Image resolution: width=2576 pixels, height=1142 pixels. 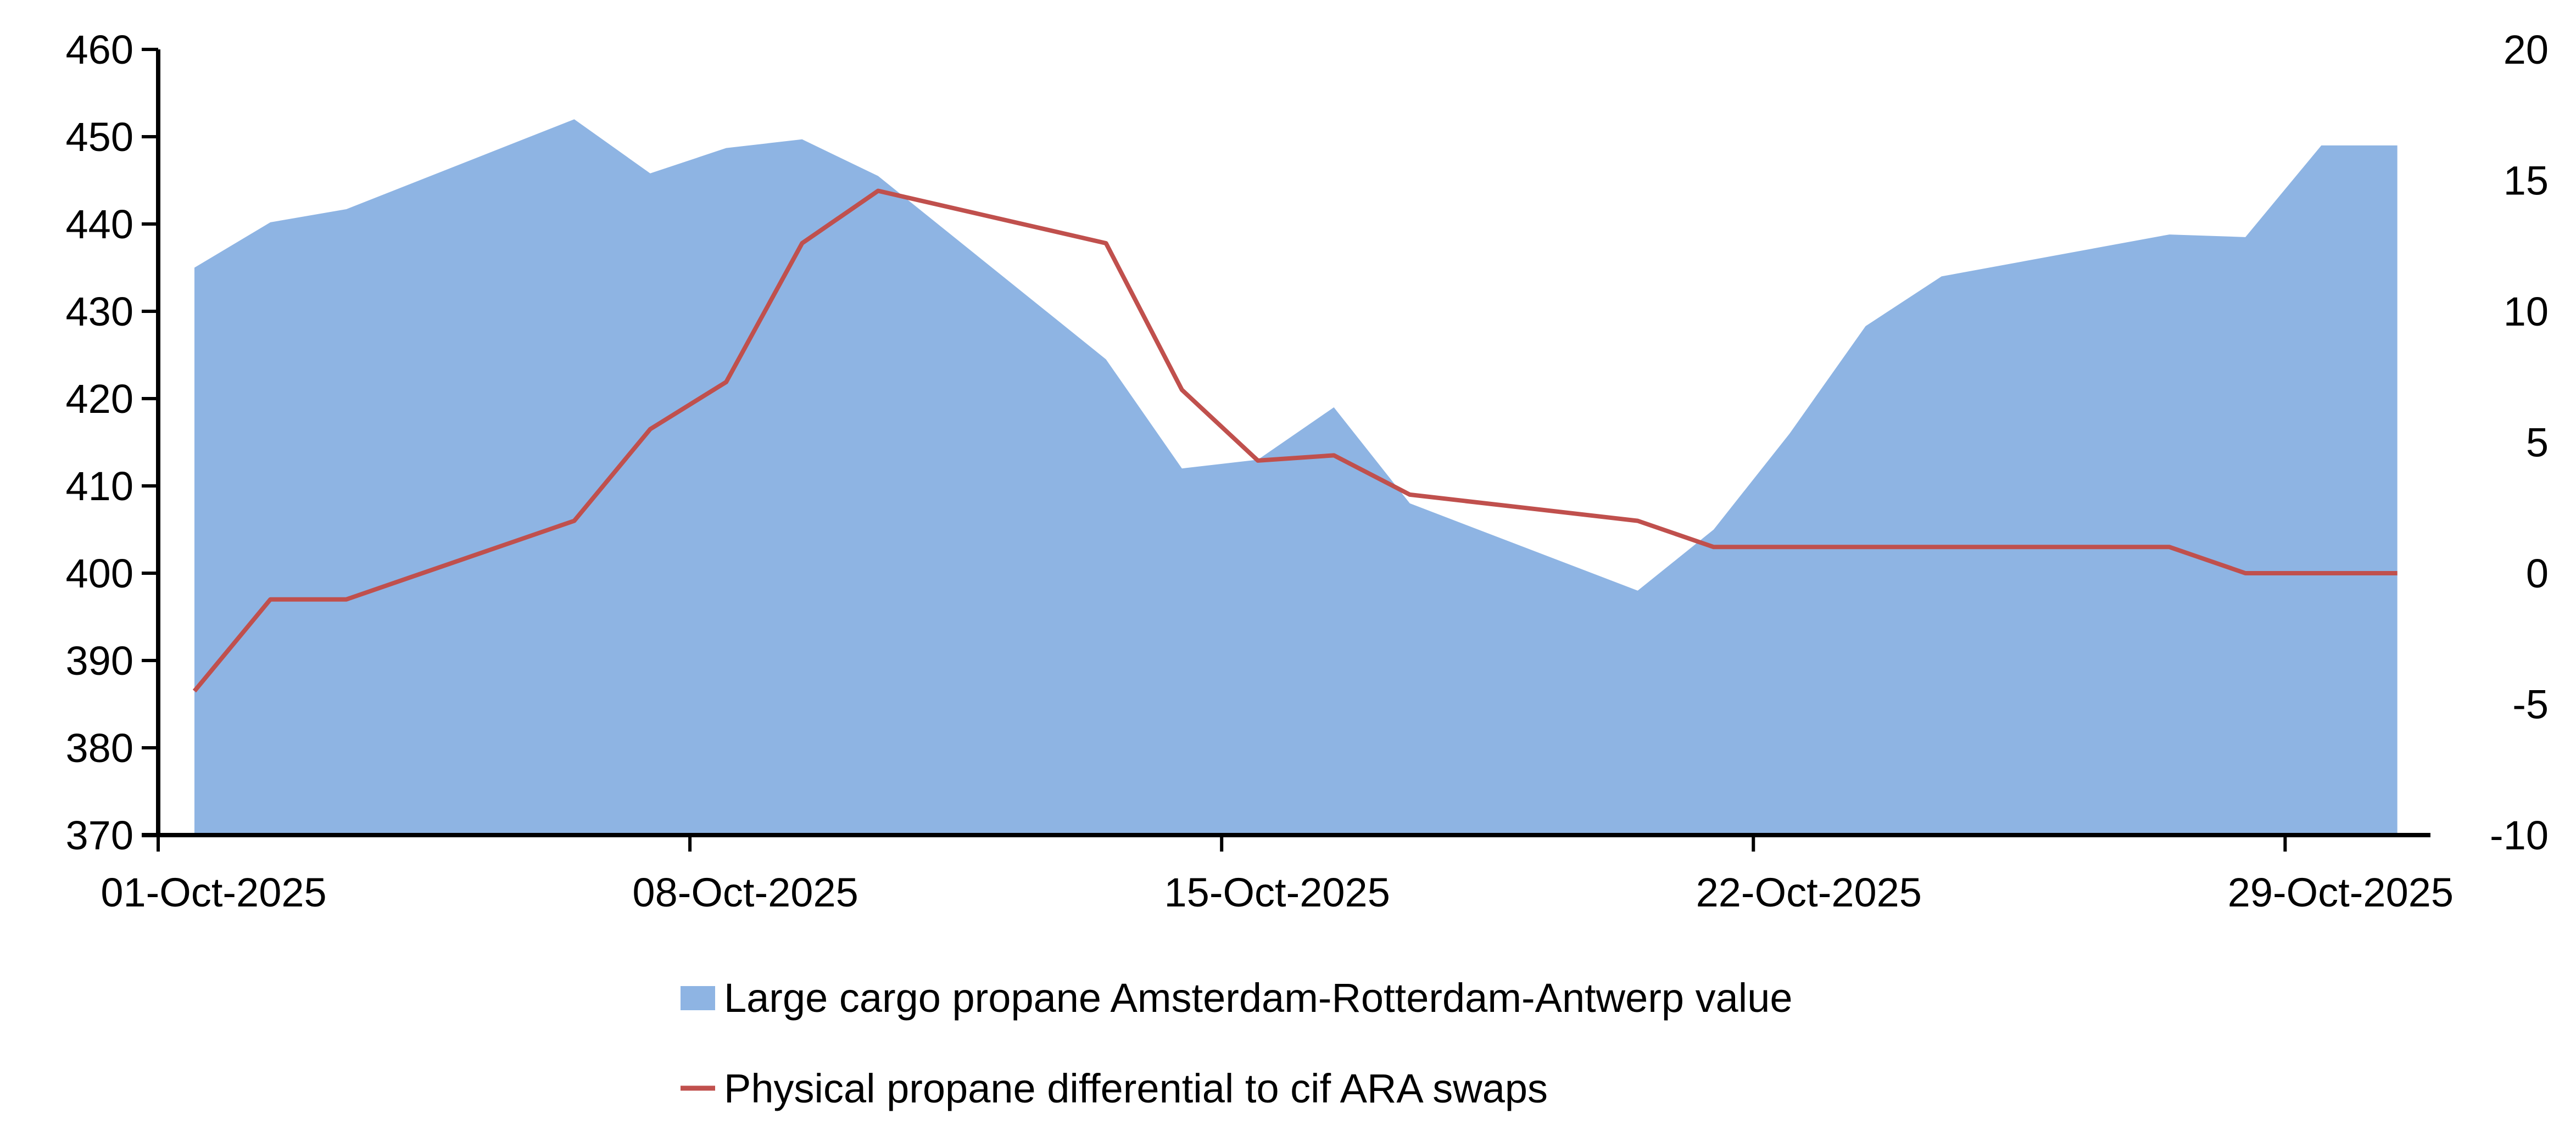 I want to click on right-axis-tick-label: -10, so click(x=2519, y=835).